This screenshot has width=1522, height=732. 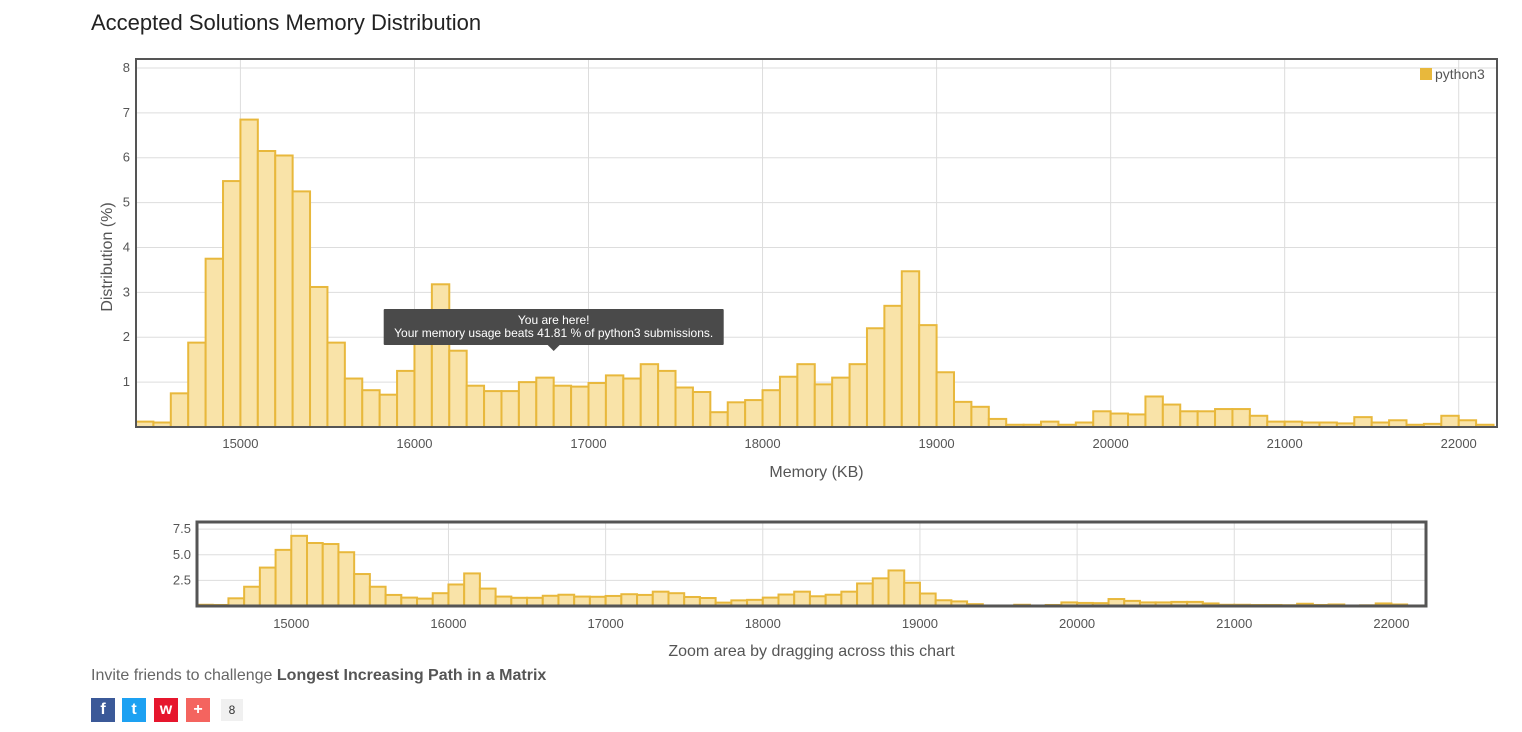 I want to click on nav-x-tick-label: 15000, so click(x=291, y=623).